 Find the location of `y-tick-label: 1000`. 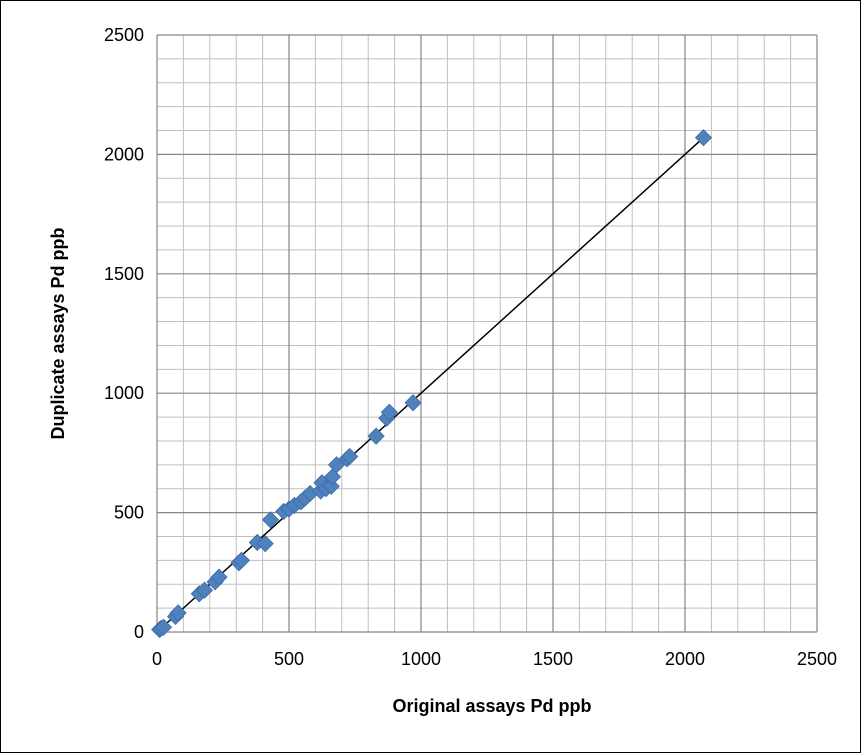

y-tick-label: 1000 is located at coordinates (124, 393).